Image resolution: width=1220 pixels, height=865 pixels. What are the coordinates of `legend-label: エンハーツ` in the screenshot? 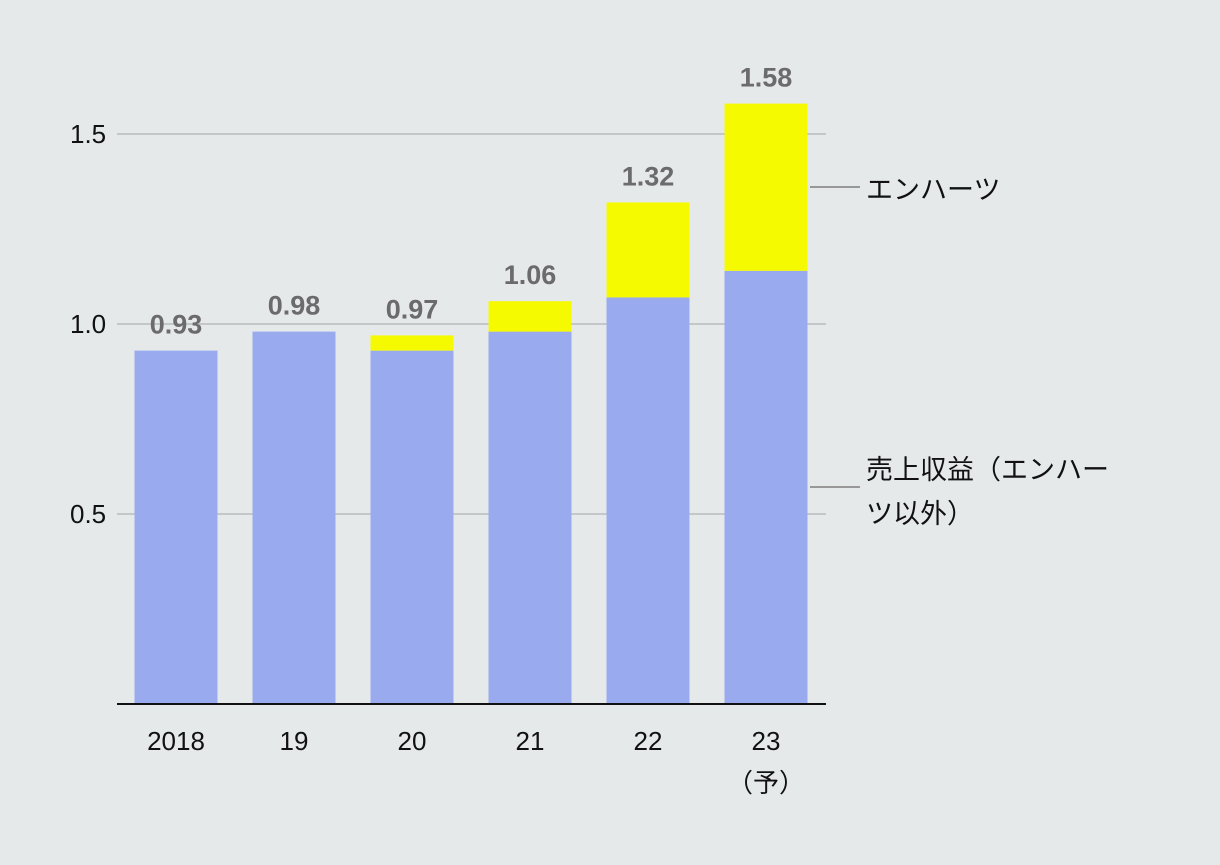 It's located at (933, 190).